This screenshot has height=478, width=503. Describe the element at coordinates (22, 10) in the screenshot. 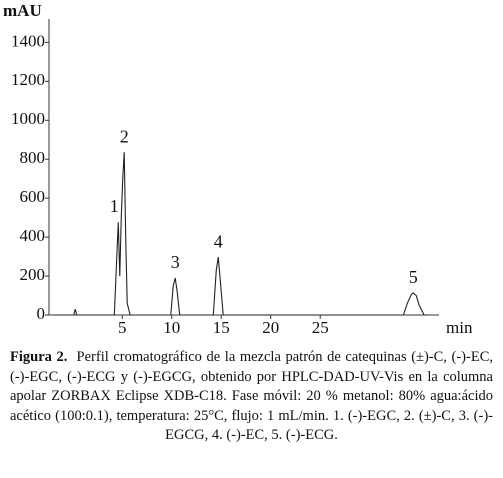

I see `y-axis-label: mAU` at that location.